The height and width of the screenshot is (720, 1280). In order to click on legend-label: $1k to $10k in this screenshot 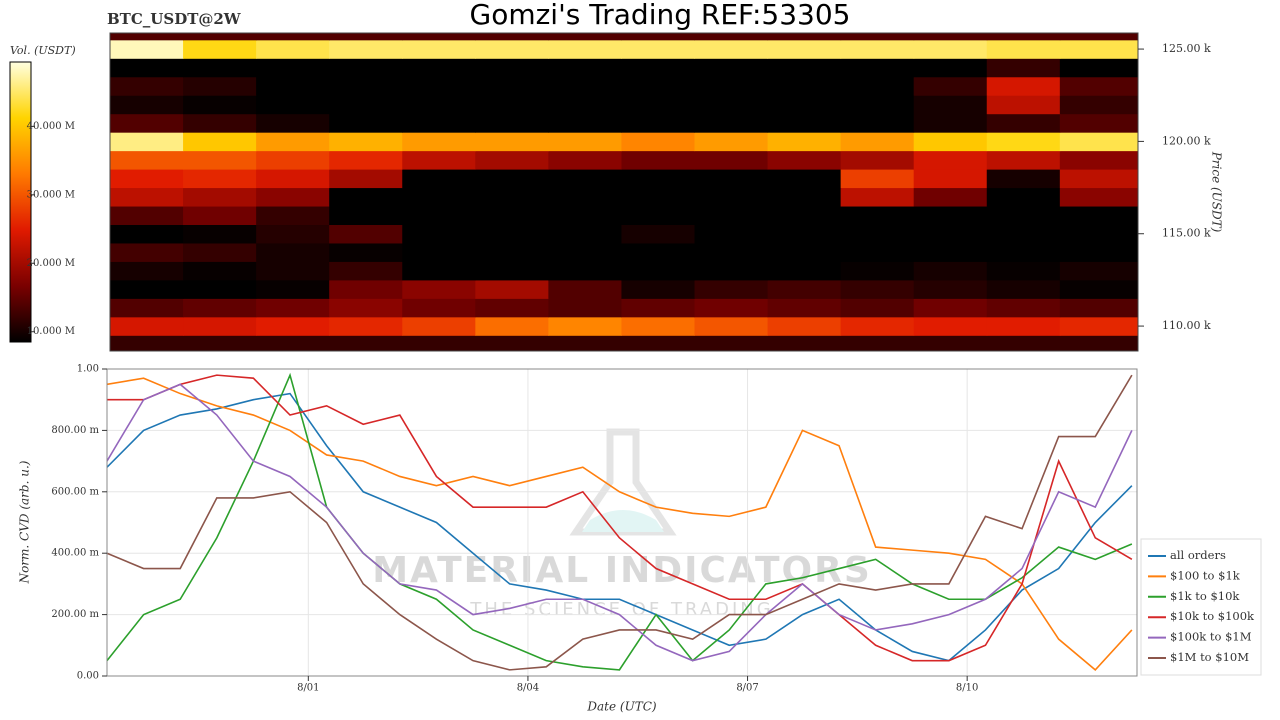, I will do `click(1205, 596)`.